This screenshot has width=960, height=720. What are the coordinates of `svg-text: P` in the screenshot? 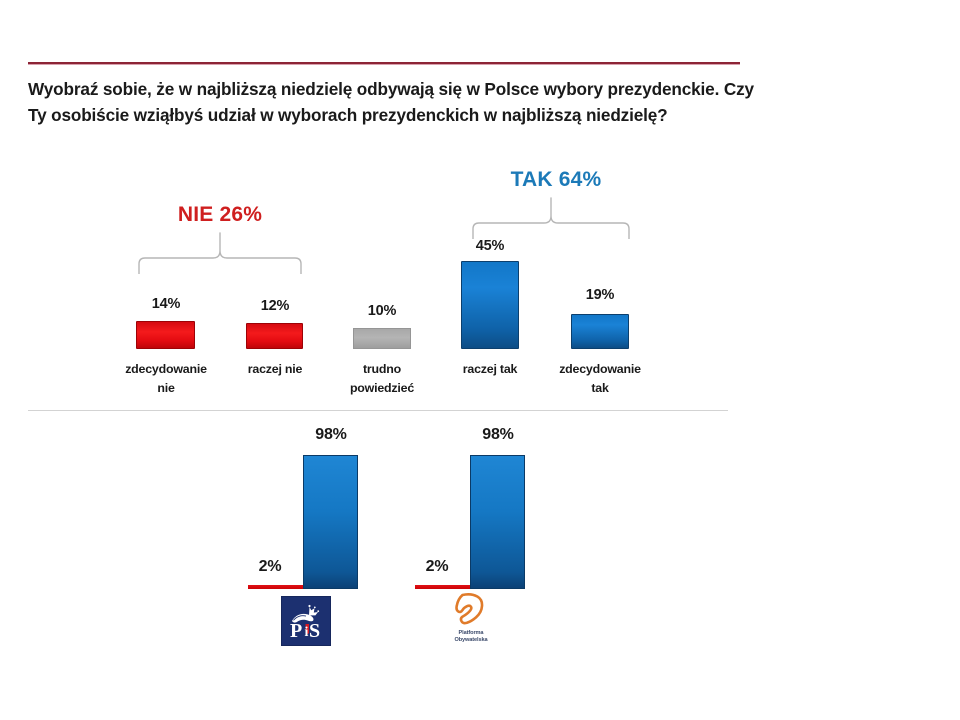 It's located at (296, 631).